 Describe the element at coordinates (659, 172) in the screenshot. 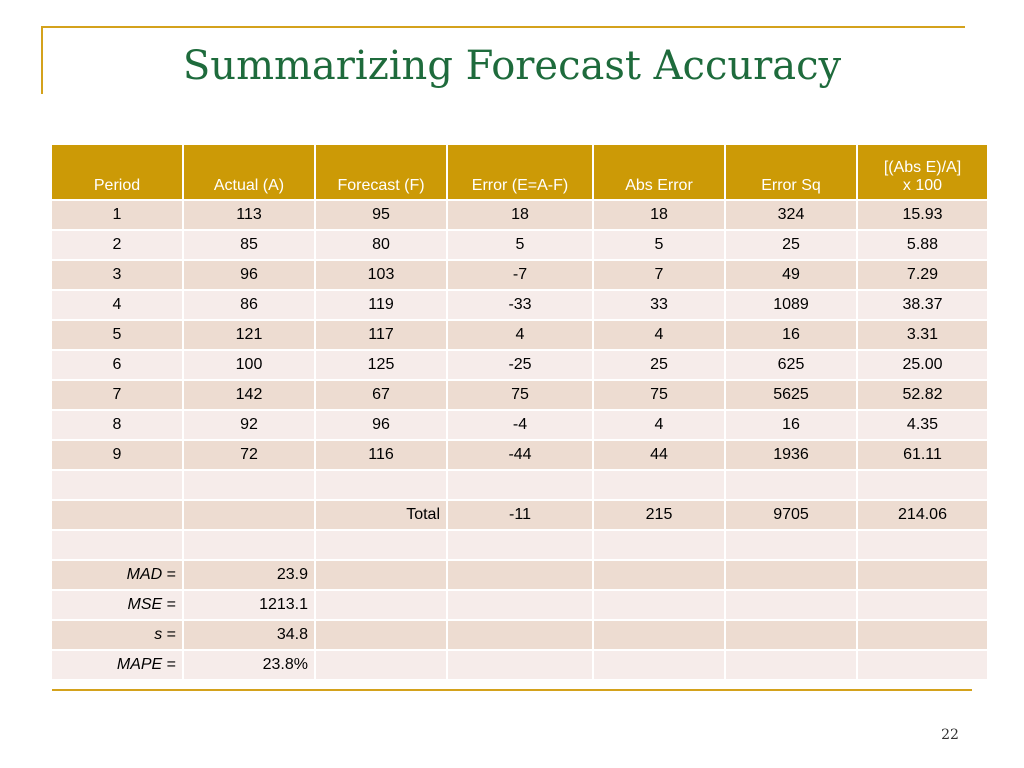

I see `header-abs-error: Abs Error` at that location.